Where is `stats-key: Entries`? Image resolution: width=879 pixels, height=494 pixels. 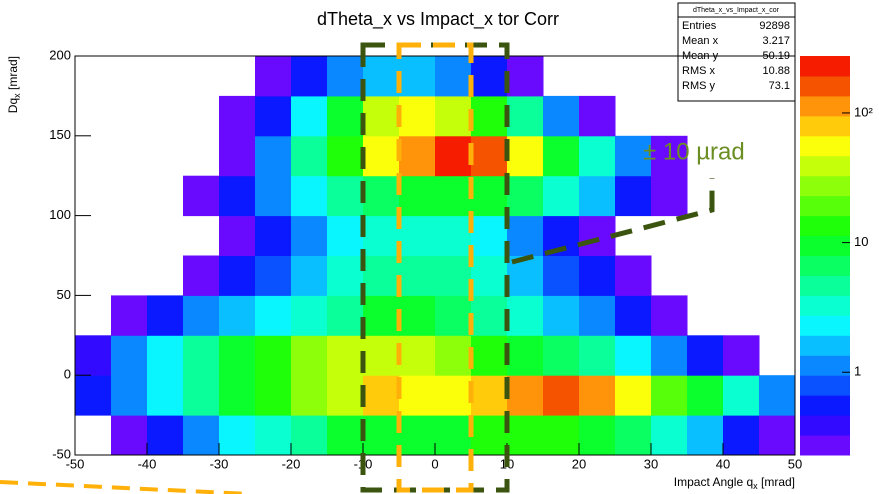 stats-key: Entries is located at coordinates (699, 26).